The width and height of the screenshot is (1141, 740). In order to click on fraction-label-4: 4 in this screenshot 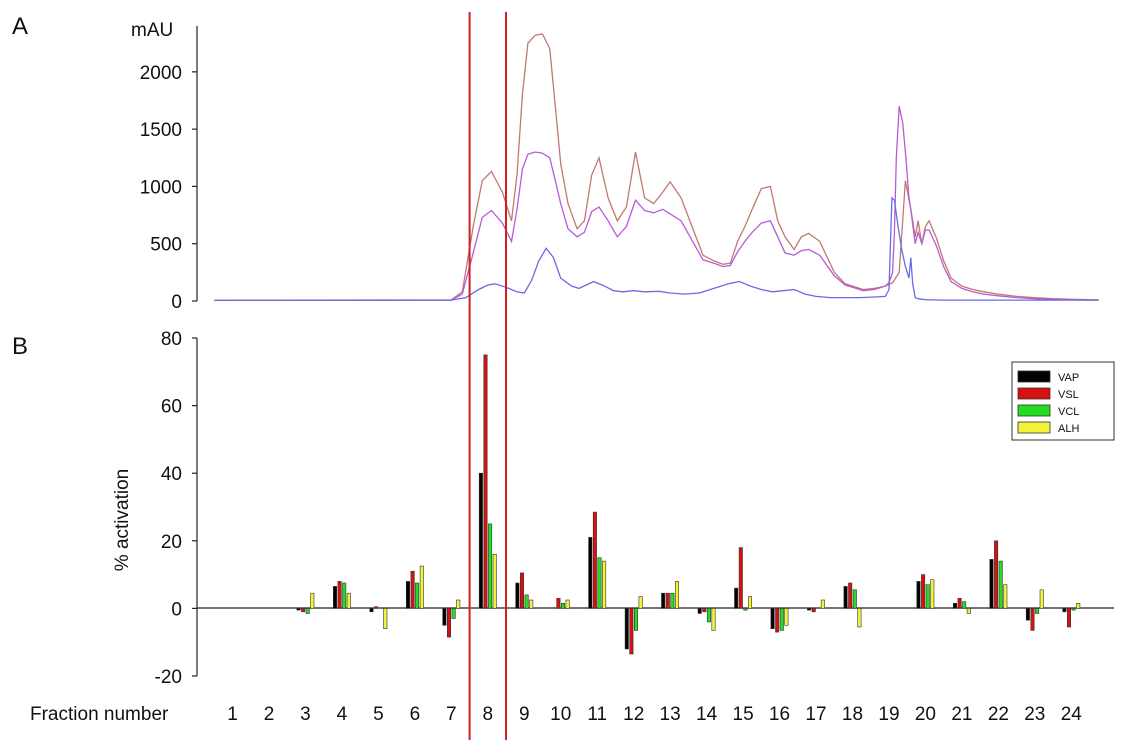, I will do `click(342, 714)`.